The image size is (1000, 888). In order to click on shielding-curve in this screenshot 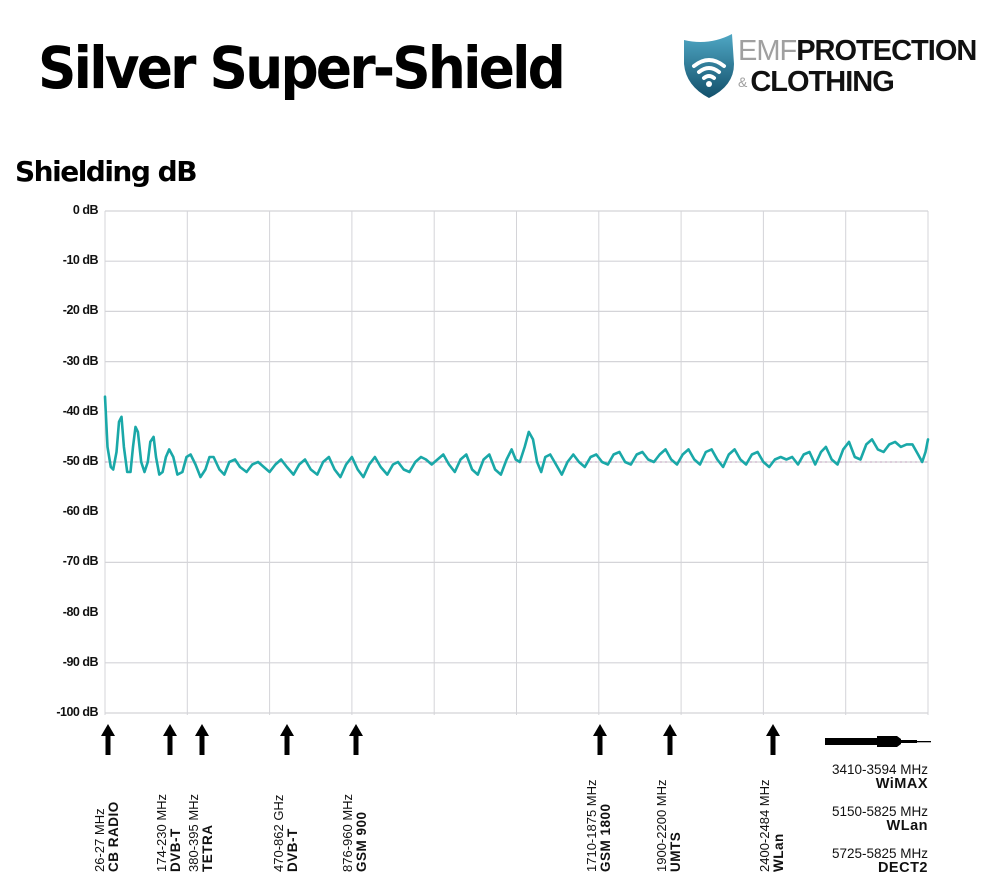, I will do `click(516, 437)`.